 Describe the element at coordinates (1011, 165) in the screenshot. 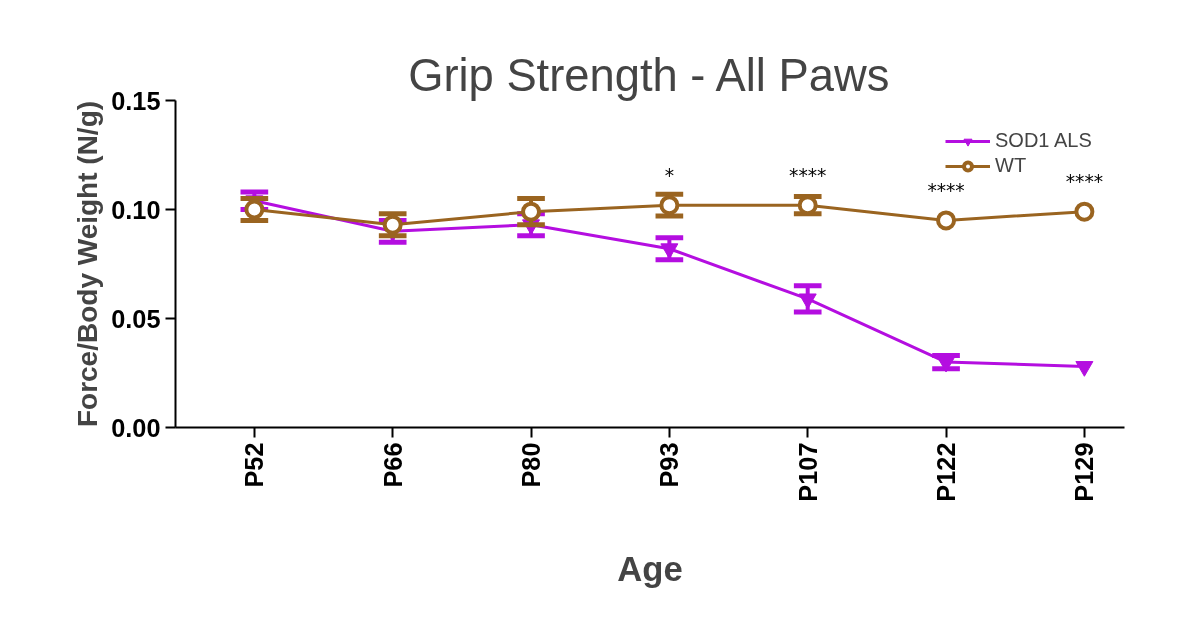

I see `legend-label: WT` at that location.